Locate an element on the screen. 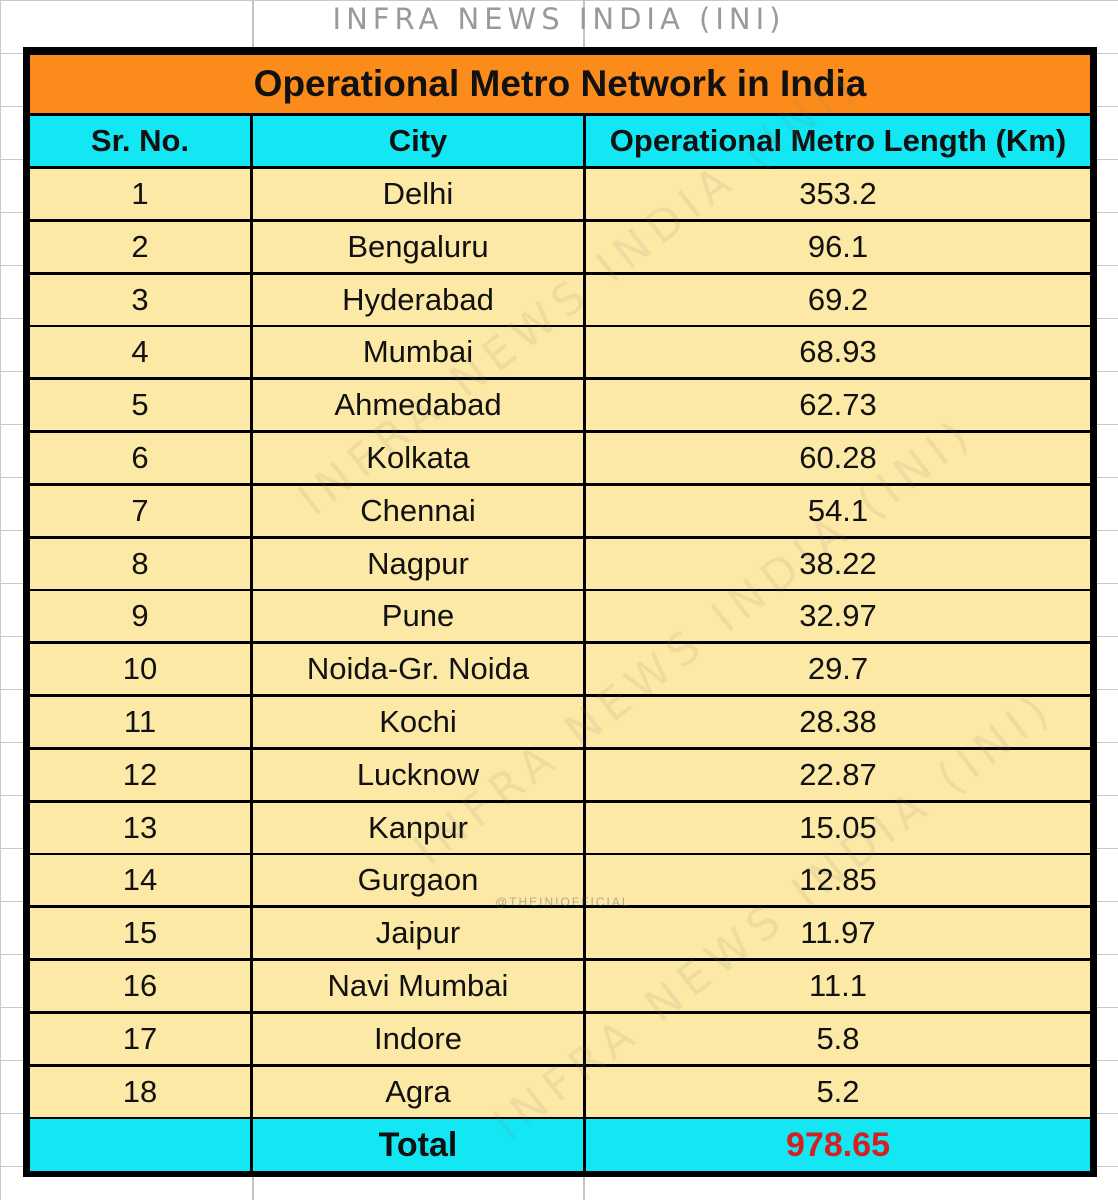  city-cell: Mumbai is located at coordinates (418, 352).